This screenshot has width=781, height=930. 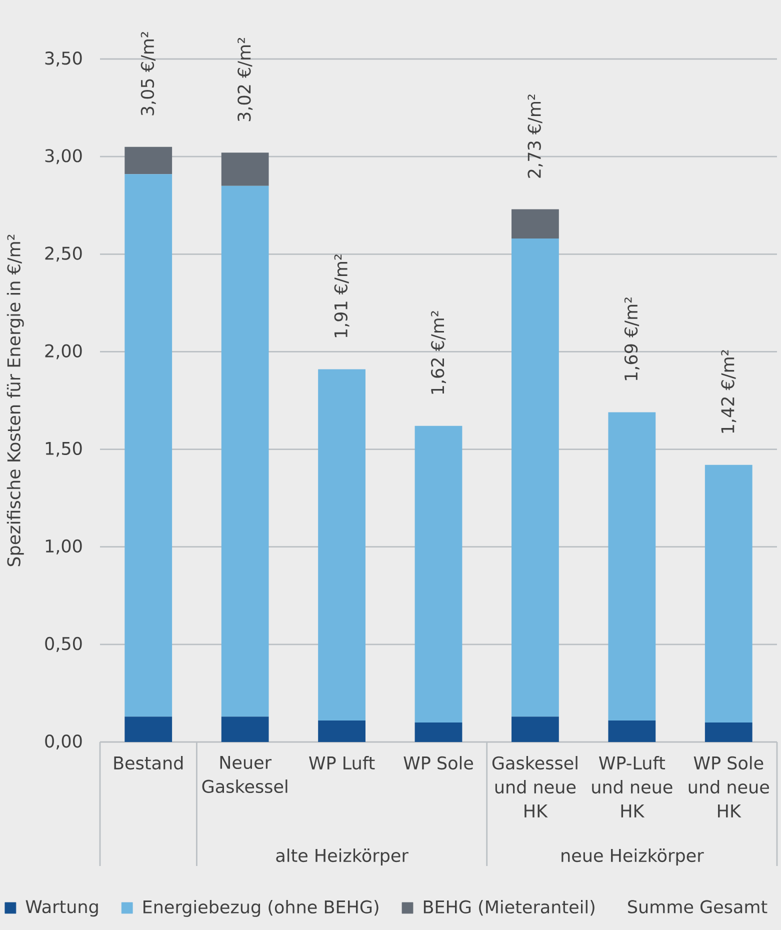 I want to click on y-tick-label: 1,00, so click(x=64, y=546).